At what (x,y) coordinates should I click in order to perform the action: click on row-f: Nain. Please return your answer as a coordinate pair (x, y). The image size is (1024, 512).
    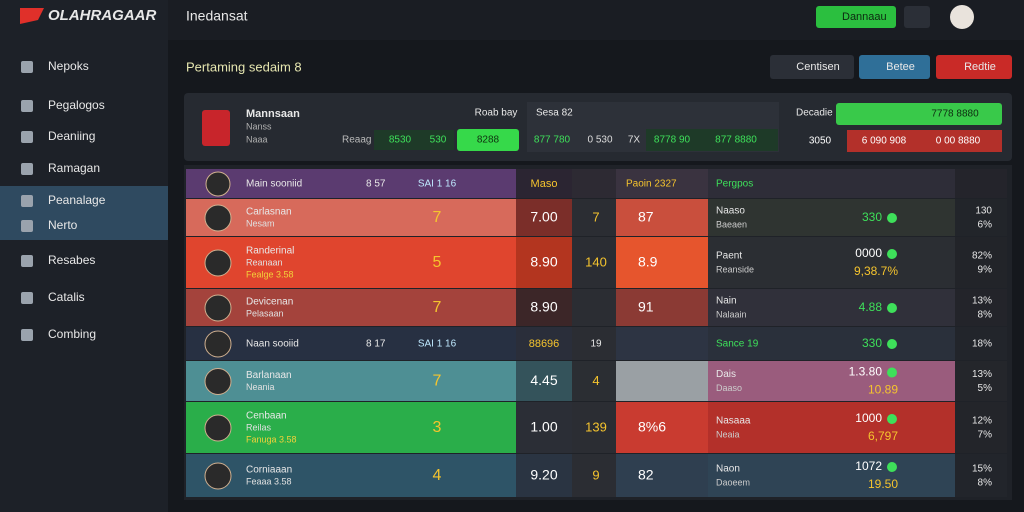
    Looking at the image, I should click on (726, 301).